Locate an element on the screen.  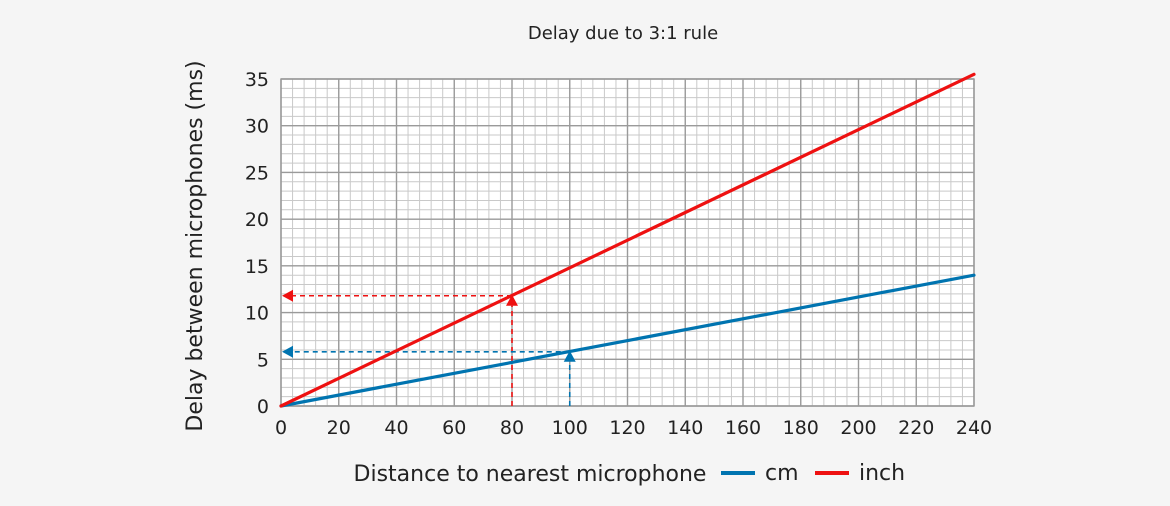
legend: cm inch is located at coordinates (813, 473).